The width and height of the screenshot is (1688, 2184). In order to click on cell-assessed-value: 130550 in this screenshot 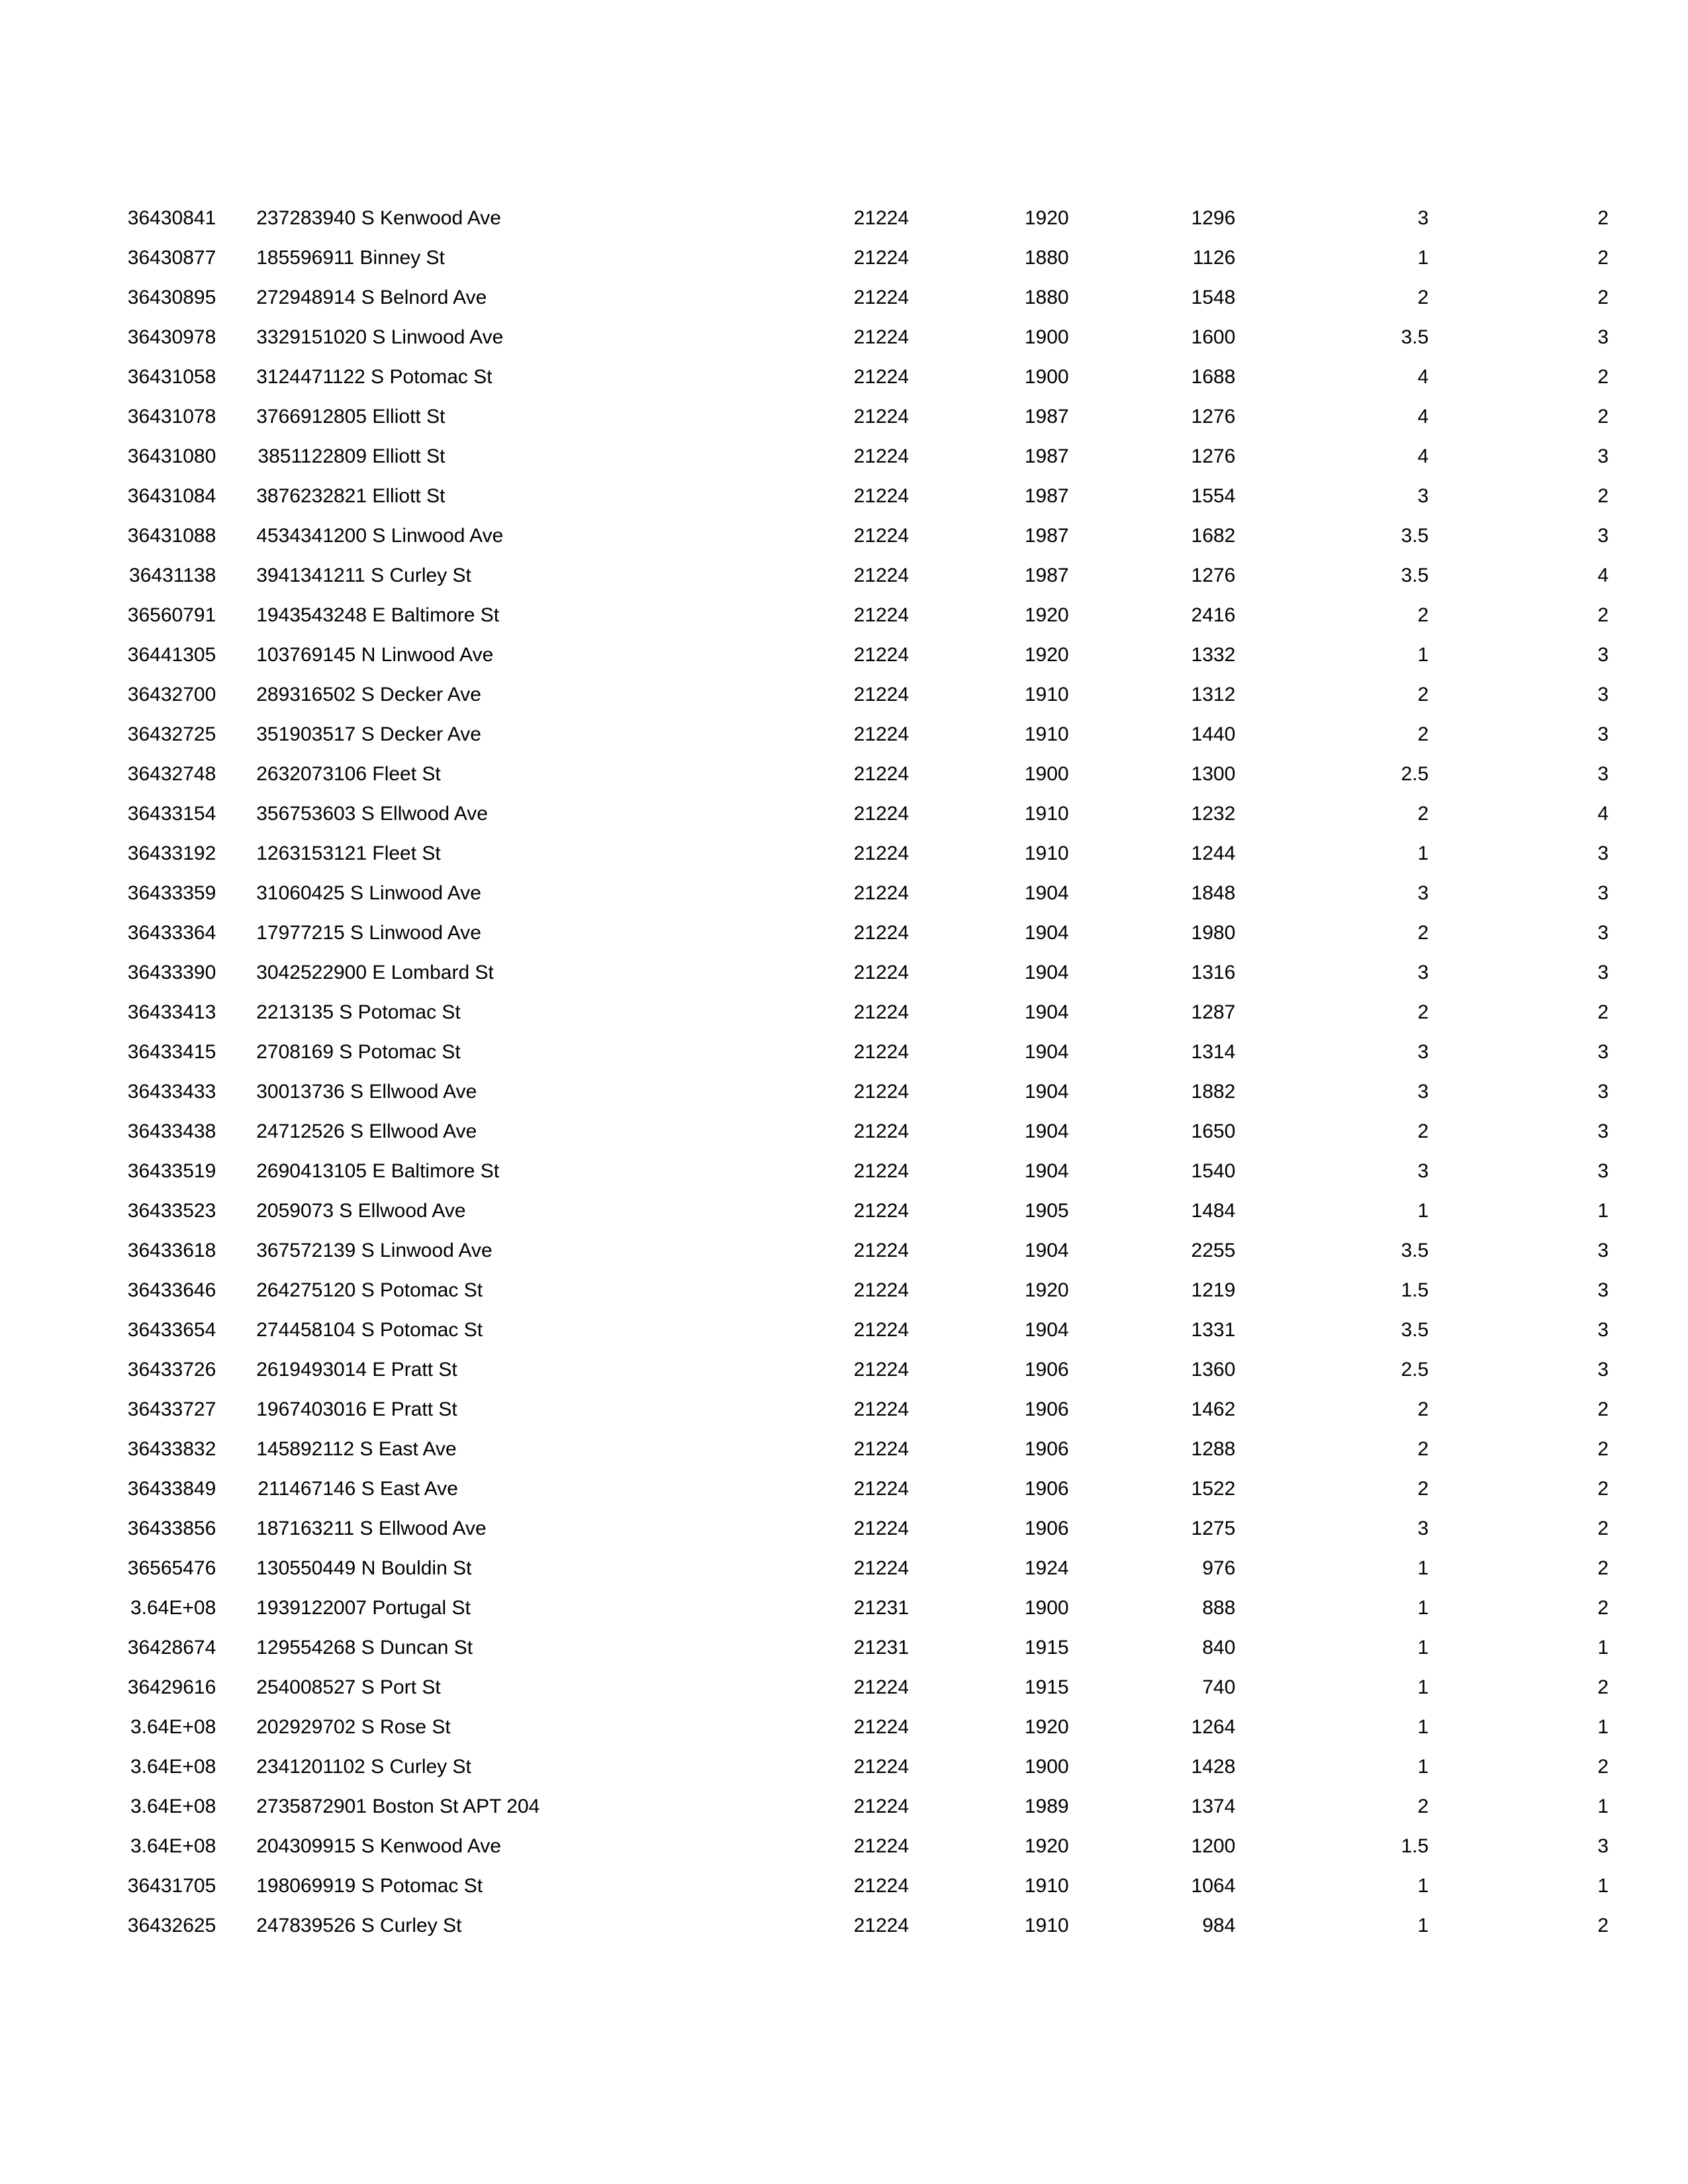, I will do `click(289, 1568)`.